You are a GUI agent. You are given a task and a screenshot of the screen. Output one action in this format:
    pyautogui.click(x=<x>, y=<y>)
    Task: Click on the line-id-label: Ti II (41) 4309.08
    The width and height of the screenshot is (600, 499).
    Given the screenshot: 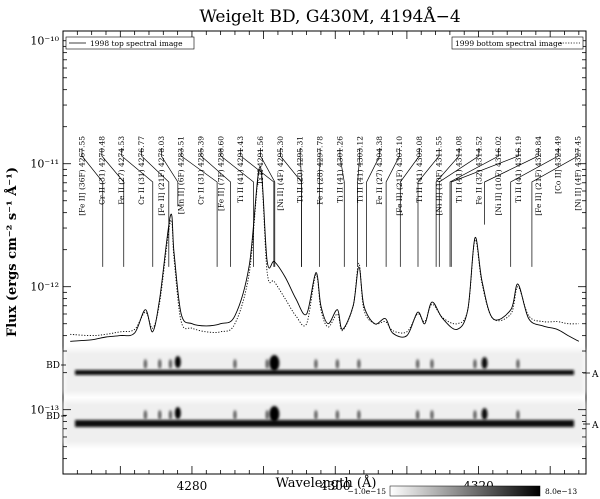 What is the action you would take?
    pyautogui.click(x=419, y=169)
    